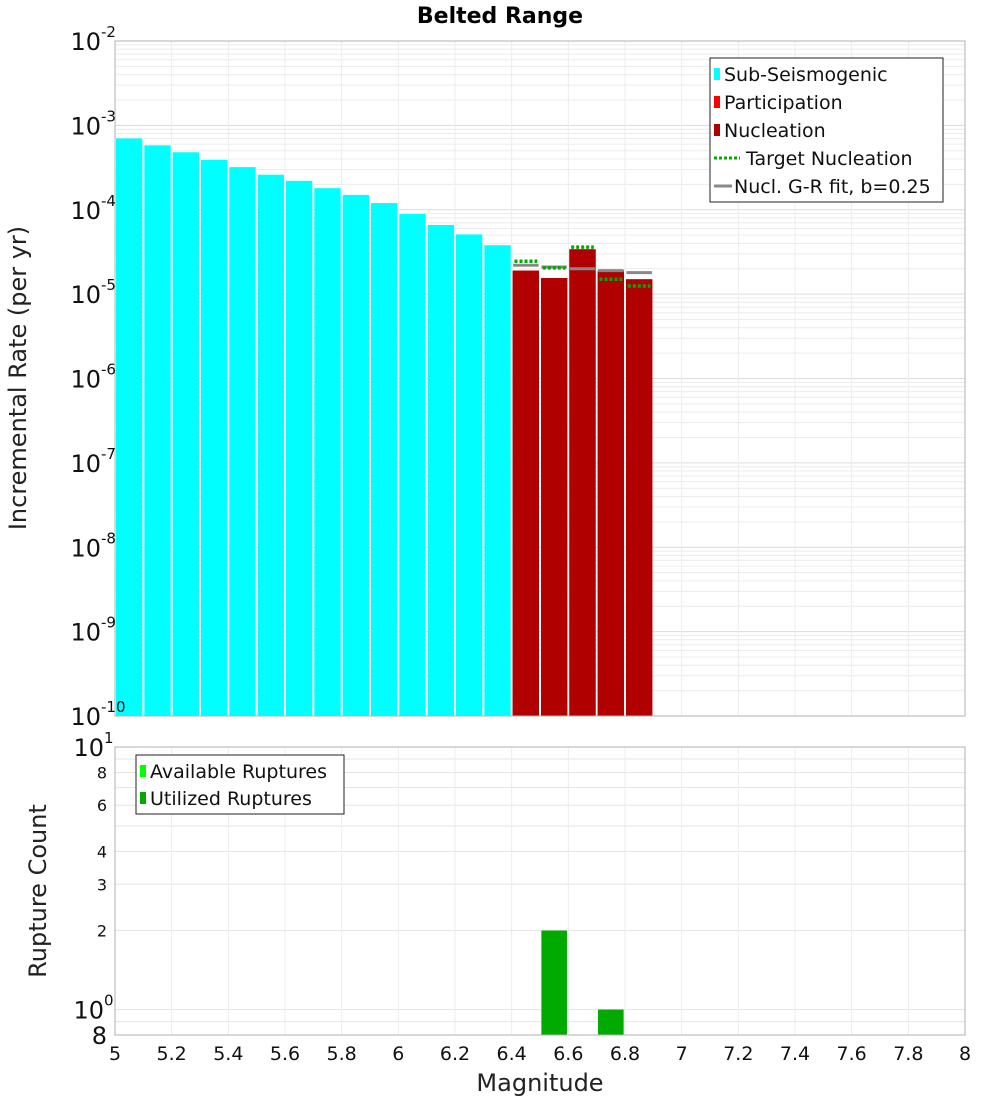 The image size is (1000, 1100). What do you see at coordinates (682, 1054) in the screenshot?
I see `magnitude-tick-label: 7` at bounding box center [682, 1054].